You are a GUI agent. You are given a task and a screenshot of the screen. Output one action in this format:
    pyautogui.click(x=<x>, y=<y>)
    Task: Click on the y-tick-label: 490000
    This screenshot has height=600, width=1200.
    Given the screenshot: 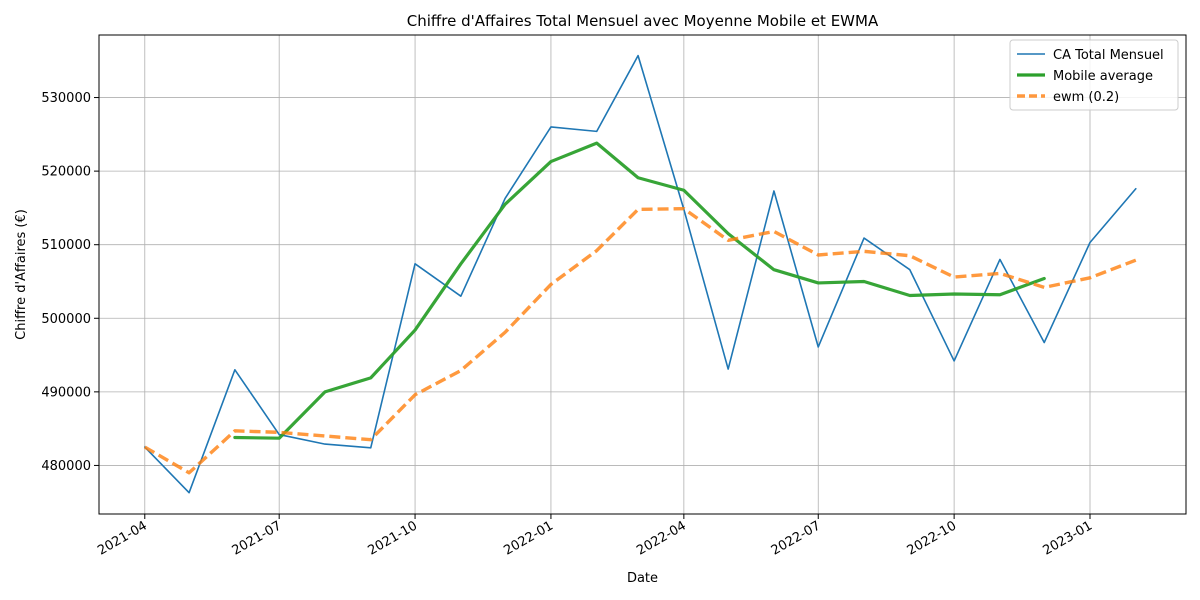 What is the action you would take?
    pyautogui.click(x=66, y=392)
    